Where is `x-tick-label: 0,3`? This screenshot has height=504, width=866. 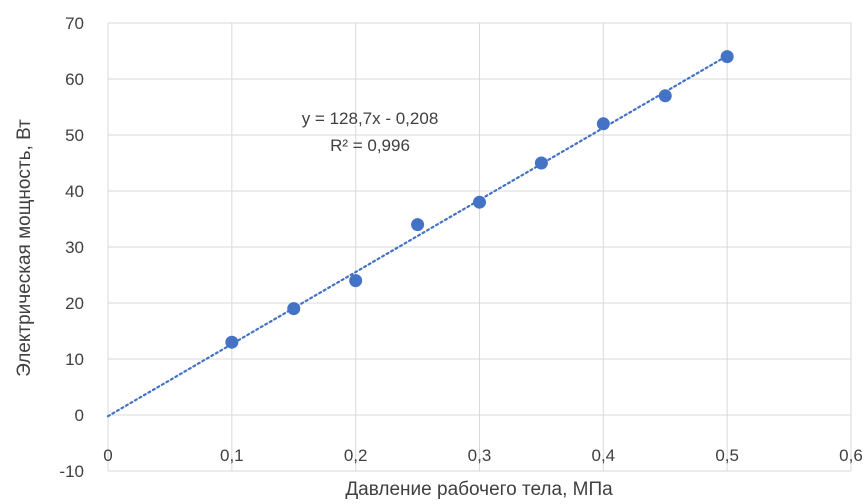
x-tick-label: 0,3 is located at coordinates (480, 455).